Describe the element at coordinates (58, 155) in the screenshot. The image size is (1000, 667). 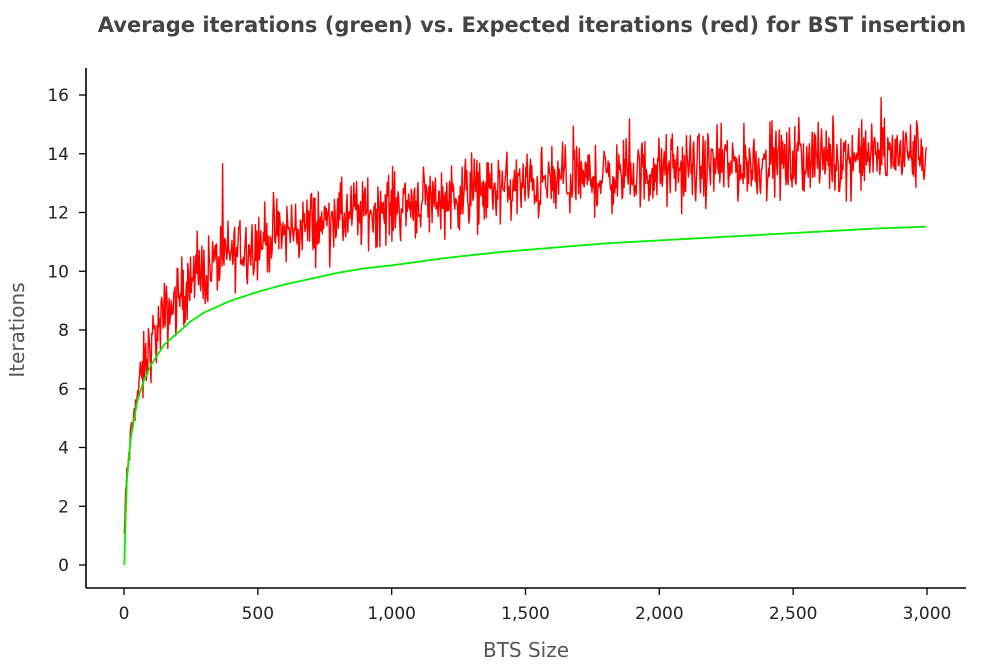
I see `y-tick-label: 14` at that location.